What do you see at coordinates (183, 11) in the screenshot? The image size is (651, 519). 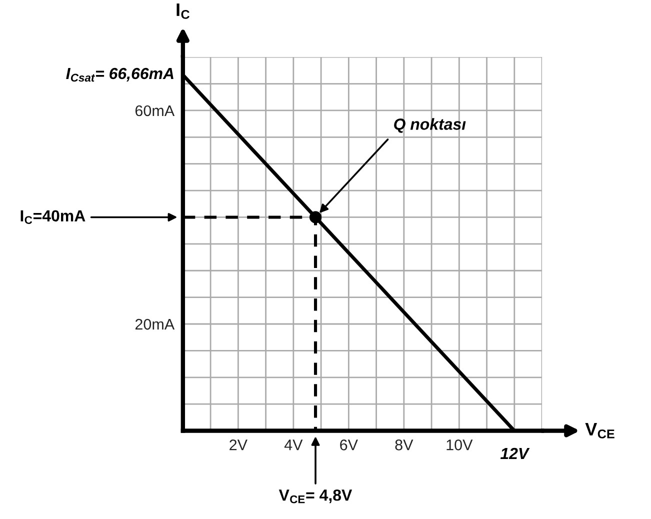 I see `y-axis-title: I$_{C}$` at bounding box center [183, 11].